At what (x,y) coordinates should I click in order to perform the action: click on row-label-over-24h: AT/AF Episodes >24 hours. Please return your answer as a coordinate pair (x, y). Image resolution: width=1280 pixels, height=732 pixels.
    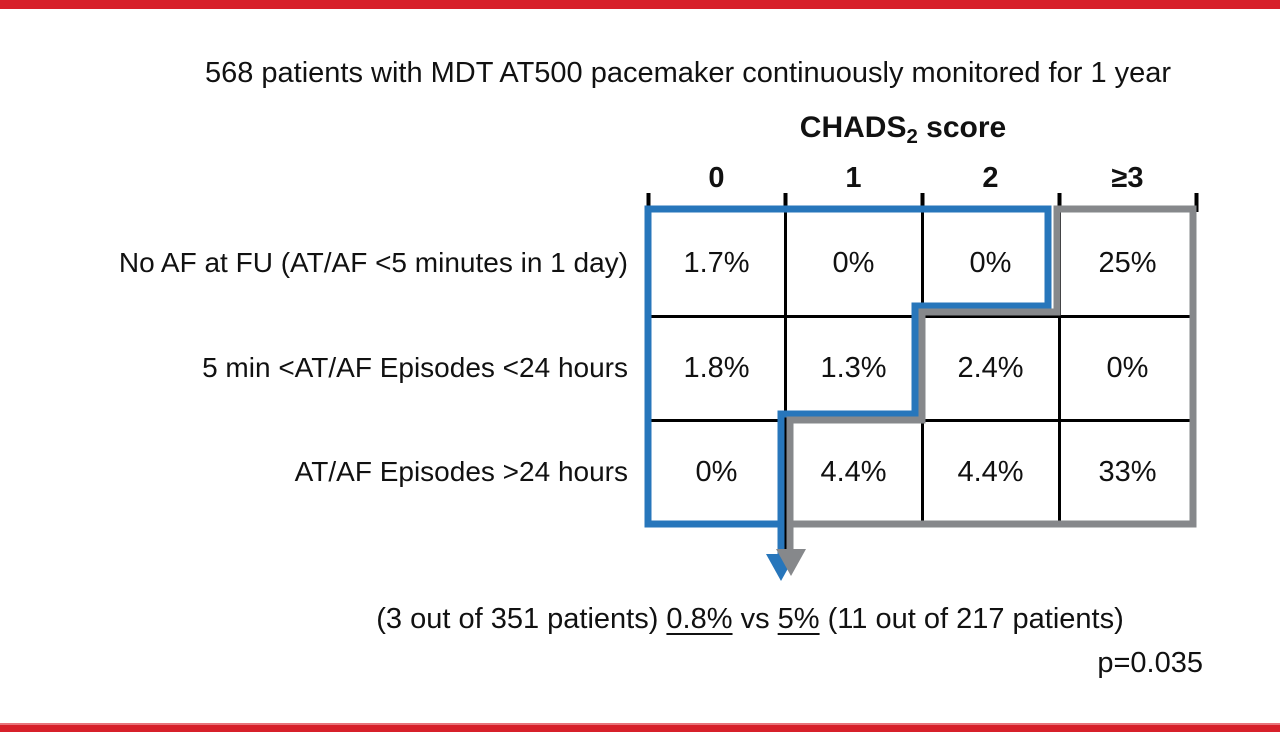
    Looking at the image, I should click on (461, 471).